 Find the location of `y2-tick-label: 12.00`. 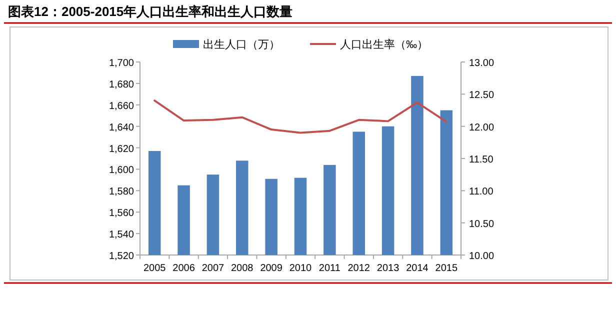

y2-tick-label: 12.00 is located at coordinates (481, 128).